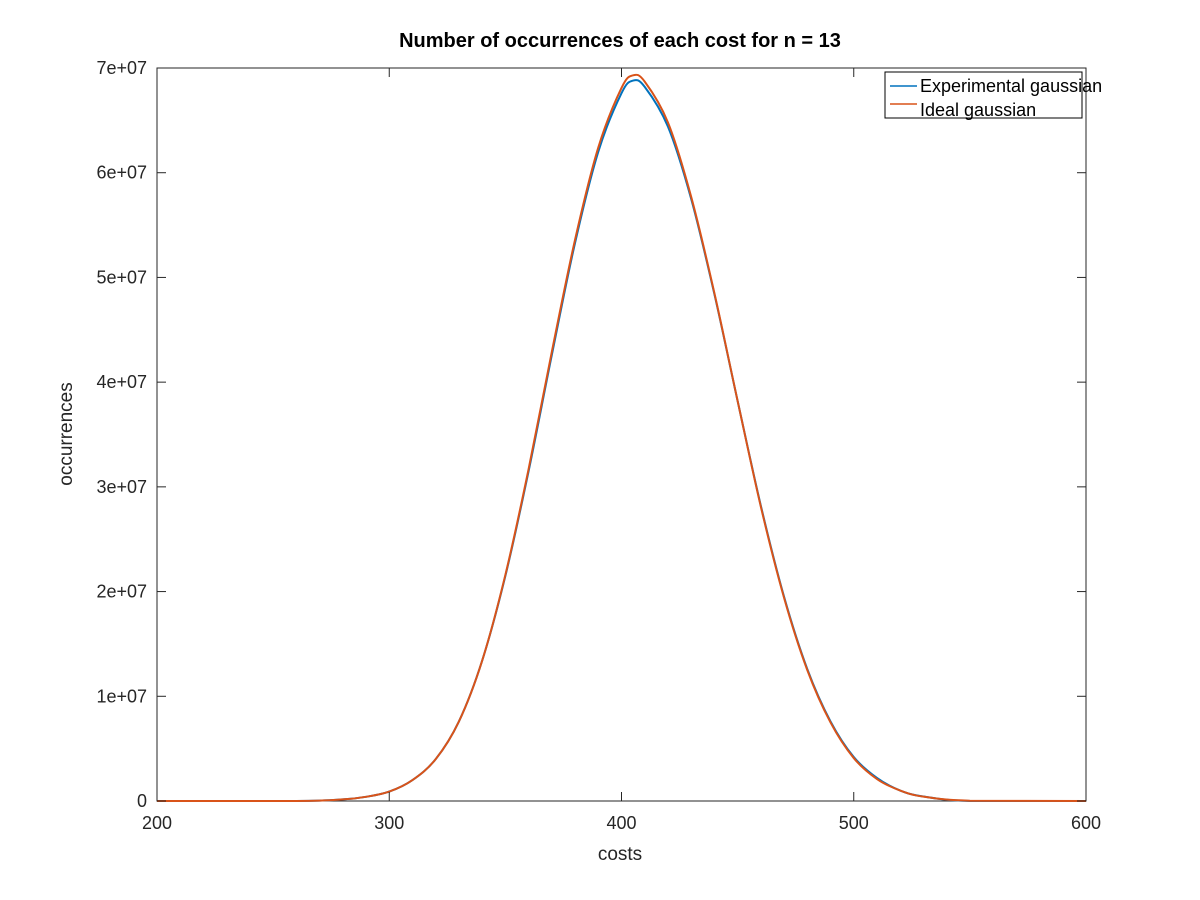 This screenshot has width=1200, height=900. I want to click on x-tick-label: 400, so click(621, 823).